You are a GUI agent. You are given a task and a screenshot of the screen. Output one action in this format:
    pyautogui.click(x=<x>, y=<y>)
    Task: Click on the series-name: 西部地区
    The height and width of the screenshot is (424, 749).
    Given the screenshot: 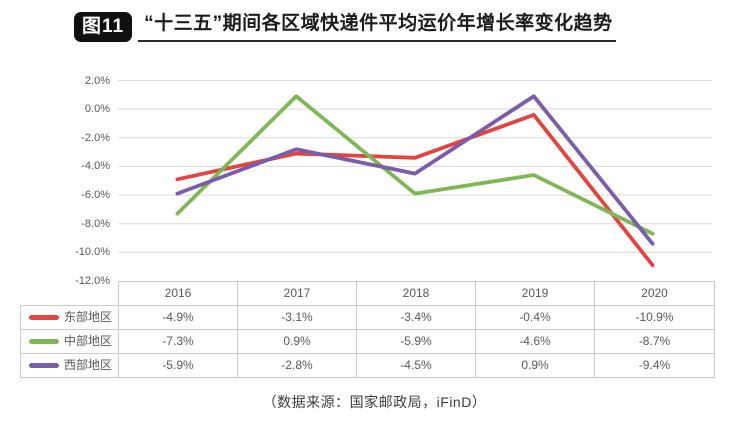 What is the action you would take?
    pyautogui.click(x=88, y=365)
    